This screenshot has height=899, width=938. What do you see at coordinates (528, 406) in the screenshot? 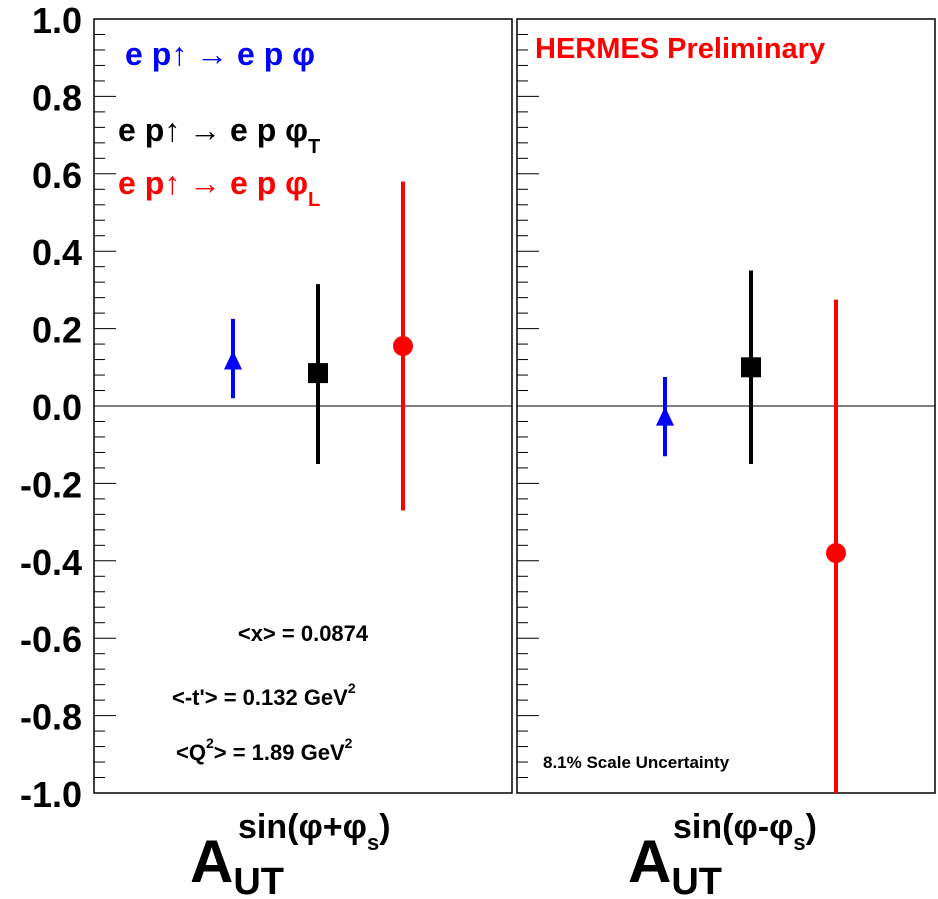
I see `right-axis-ticks` at bounding box center [528, 406].